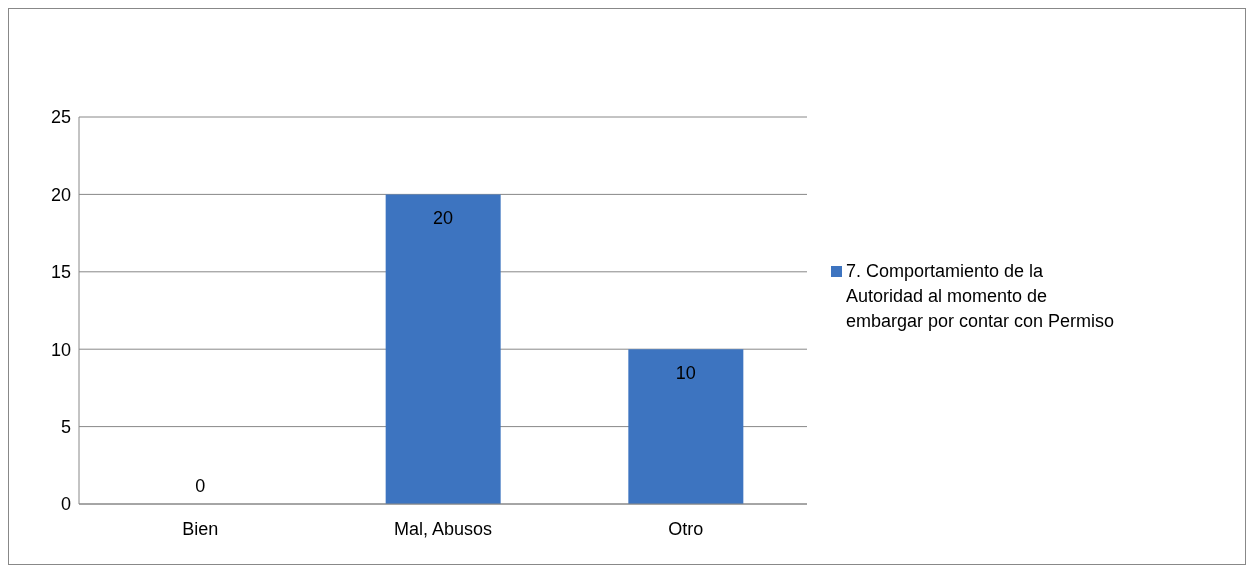  I want to click on y-tick-label: 0, so click(65, 504).